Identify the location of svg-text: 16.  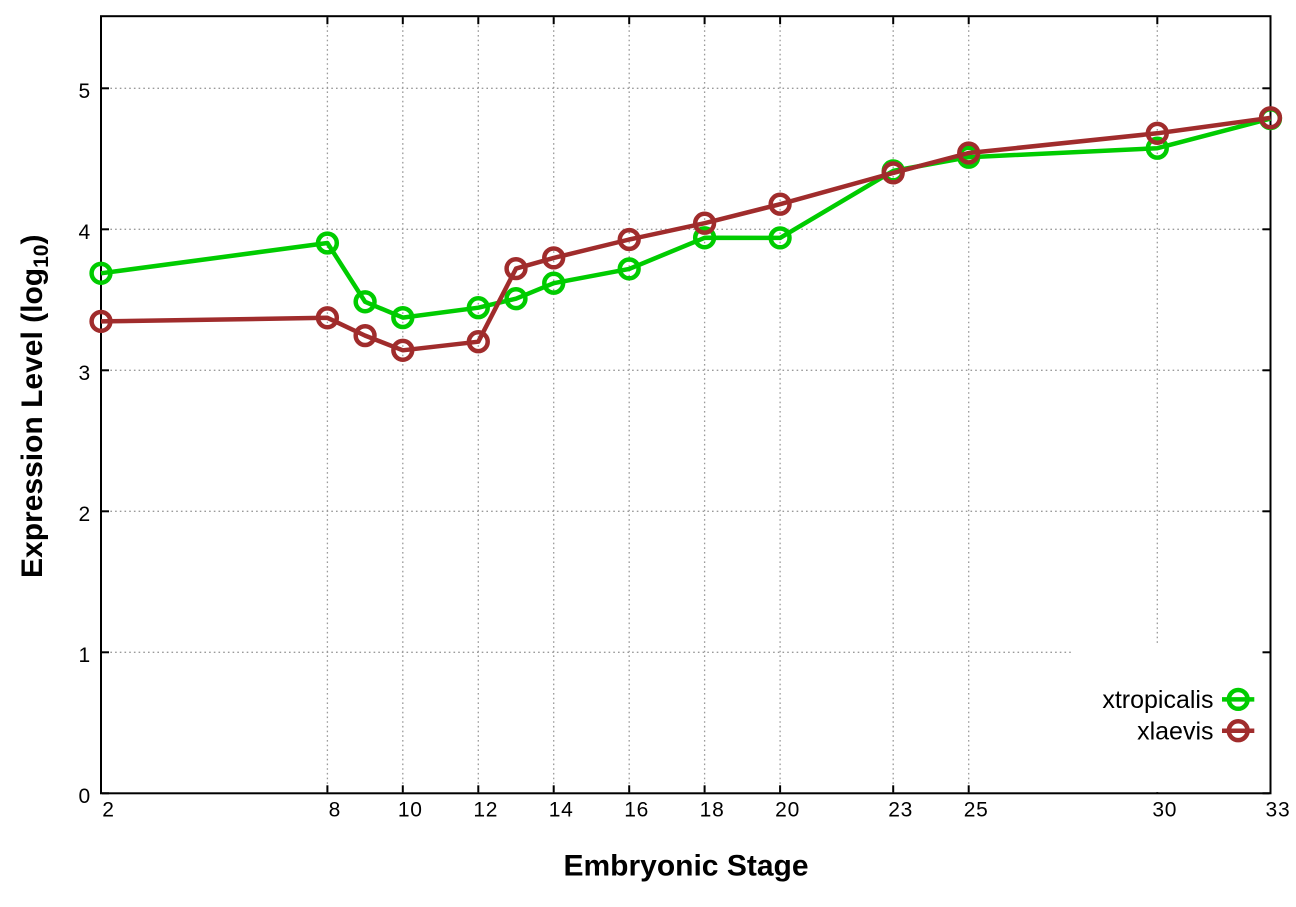
(636, 810).